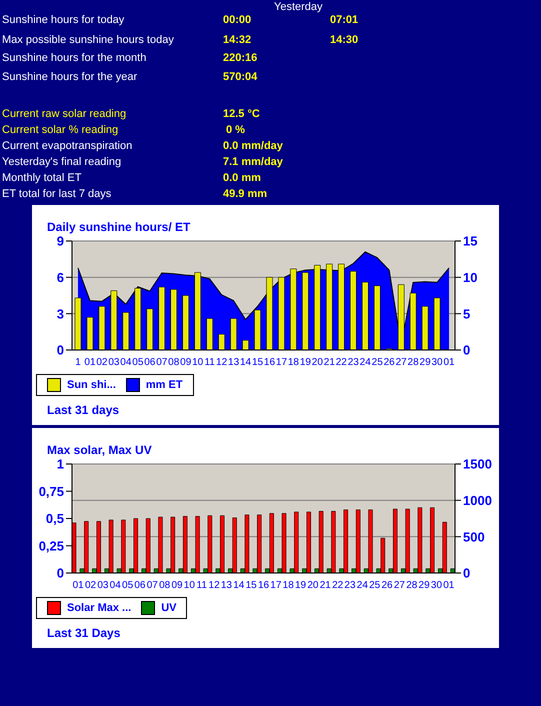  What do you see at coordinates (60, 314) in the screenshot?
I see `y-tick-label: 3` at bounding box center [60, 314].